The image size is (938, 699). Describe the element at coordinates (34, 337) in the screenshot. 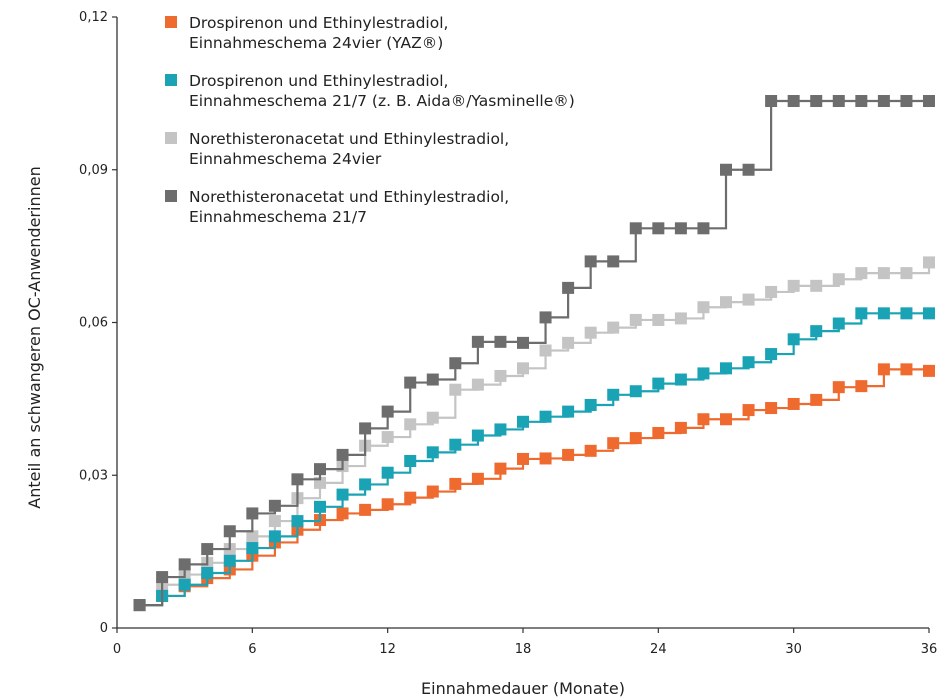

I see `y-axis-title: Anteil an schwangeren OC-Anwenderinnen` at that location.